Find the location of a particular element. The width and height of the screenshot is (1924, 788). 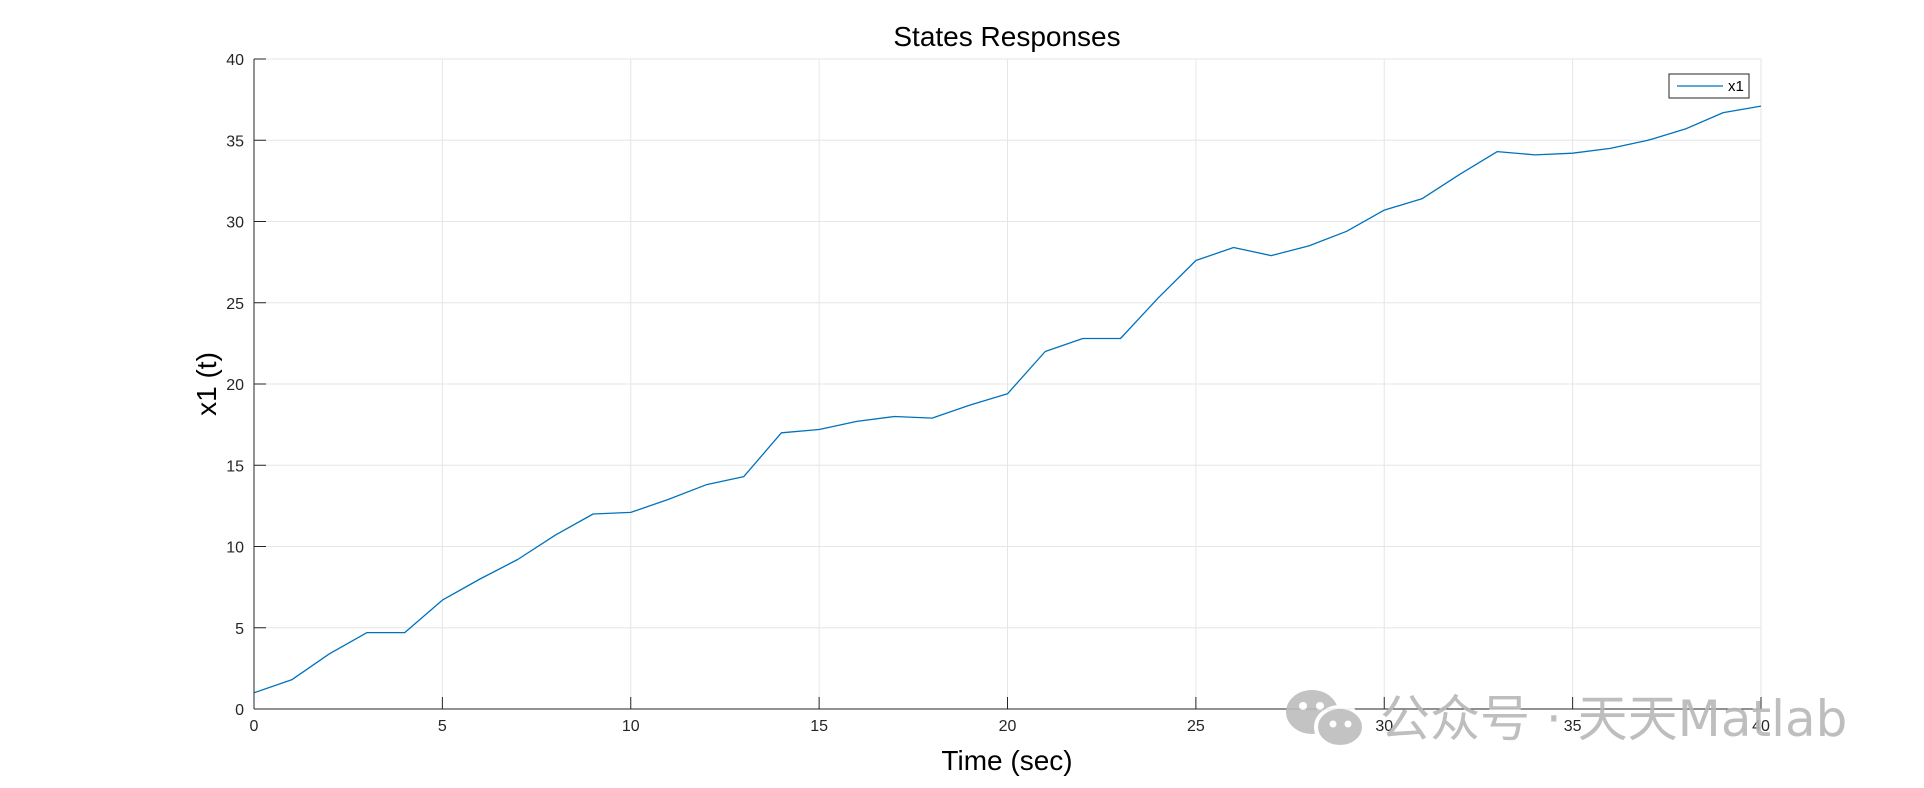

watermark-text: 公众号 · 天天Matlab is located at coordinates (1613, 719).